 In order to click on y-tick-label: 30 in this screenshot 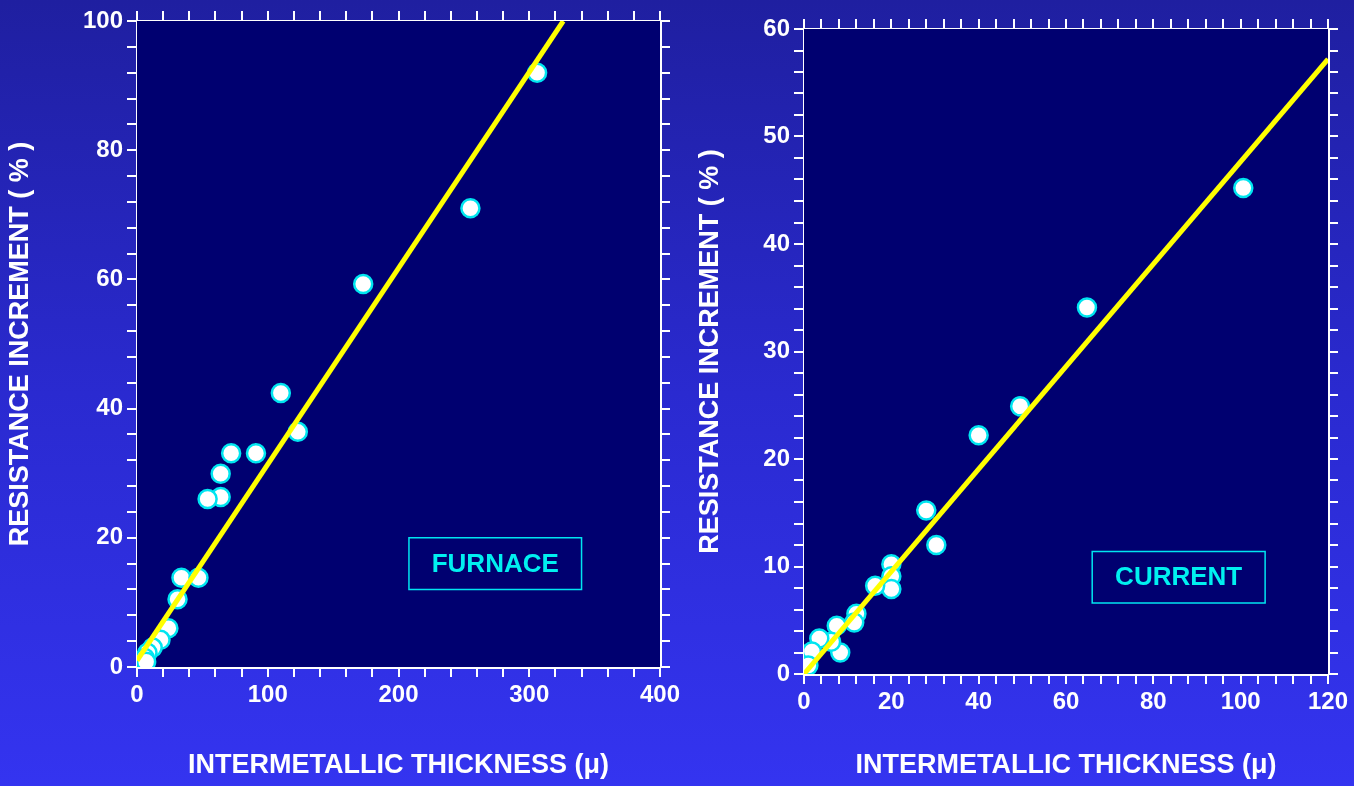, I will do `click(776, 350)`.